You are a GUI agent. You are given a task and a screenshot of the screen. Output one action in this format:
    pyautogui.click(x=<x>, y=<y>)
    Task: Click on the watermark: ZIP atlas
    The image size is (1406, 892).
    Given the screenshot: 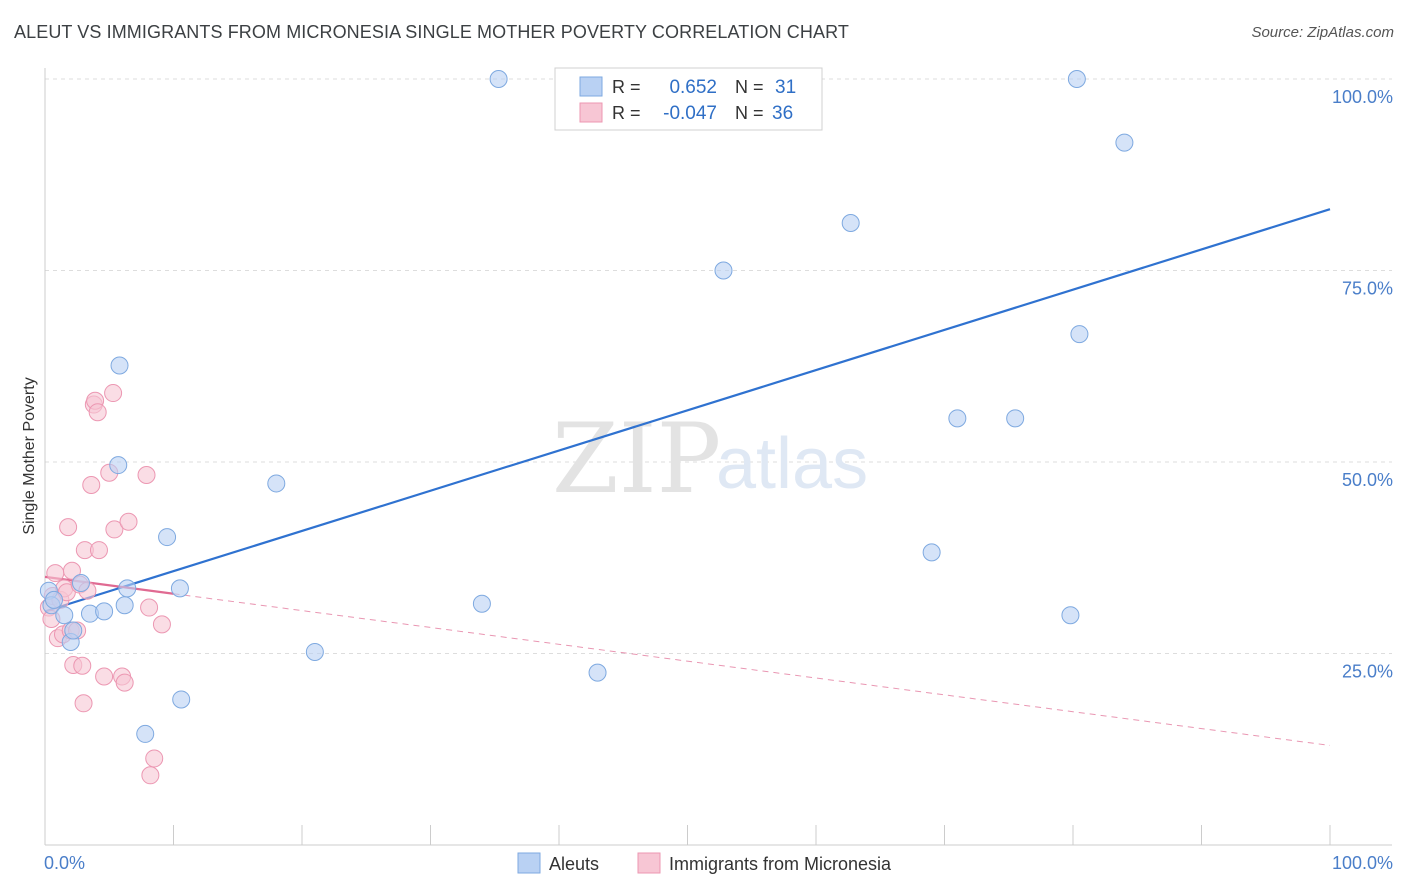 What is the action you would take?
    pyautogui.click(x=710, y=459)
    